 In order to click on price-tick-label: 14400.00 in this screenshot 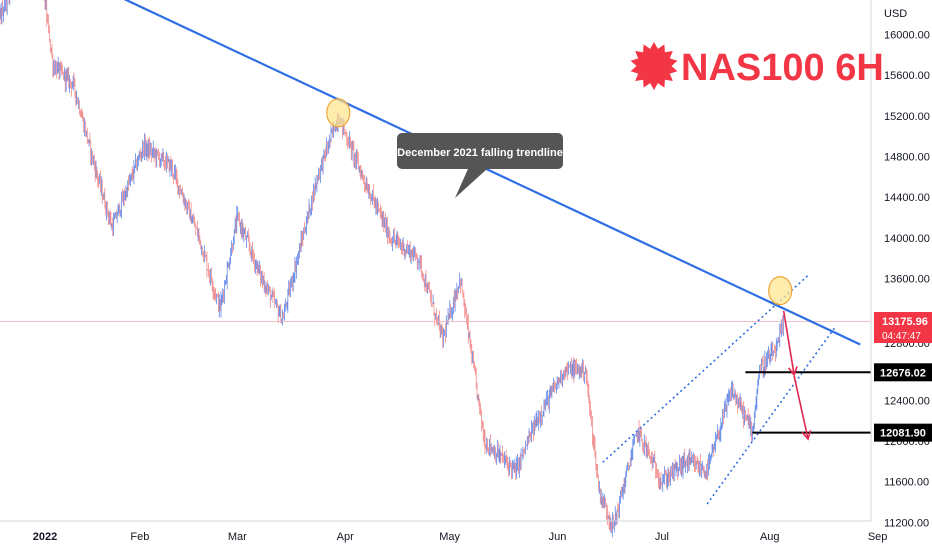, I will do `click(907, 198)`.